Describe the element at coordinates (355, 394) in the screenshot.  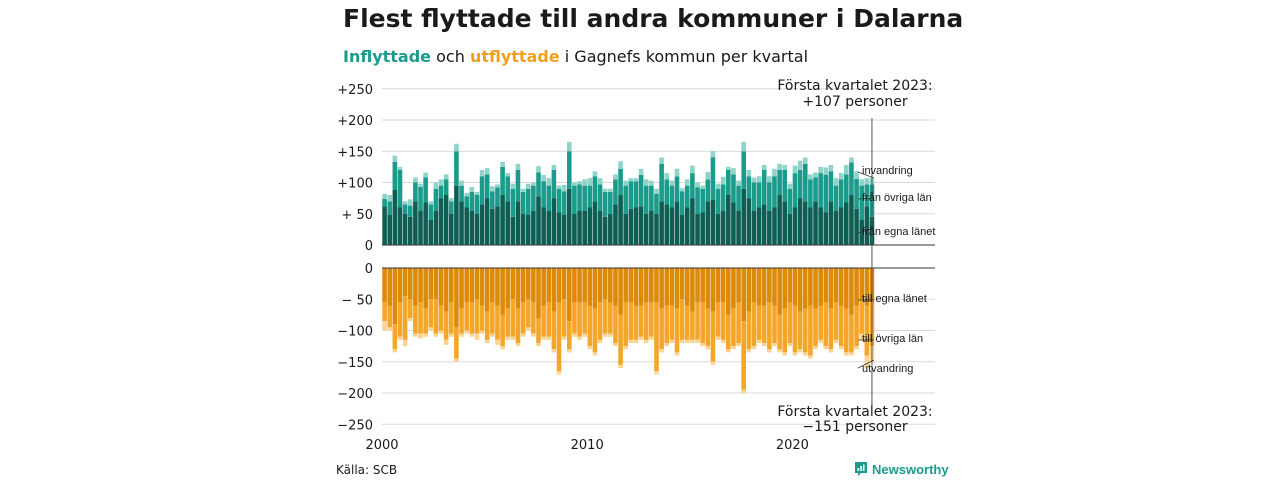
I see `y-tick-label-bottom: −200` at that location.